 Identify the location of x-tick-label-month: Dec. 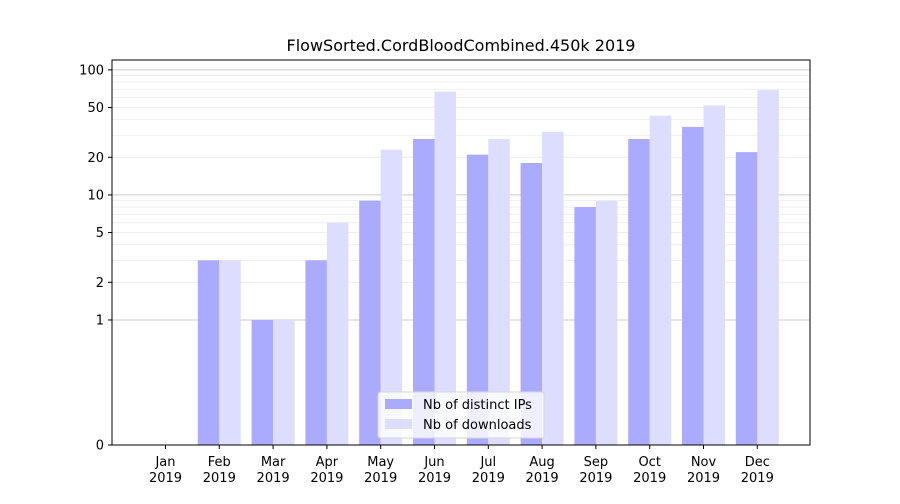
(757, 462).